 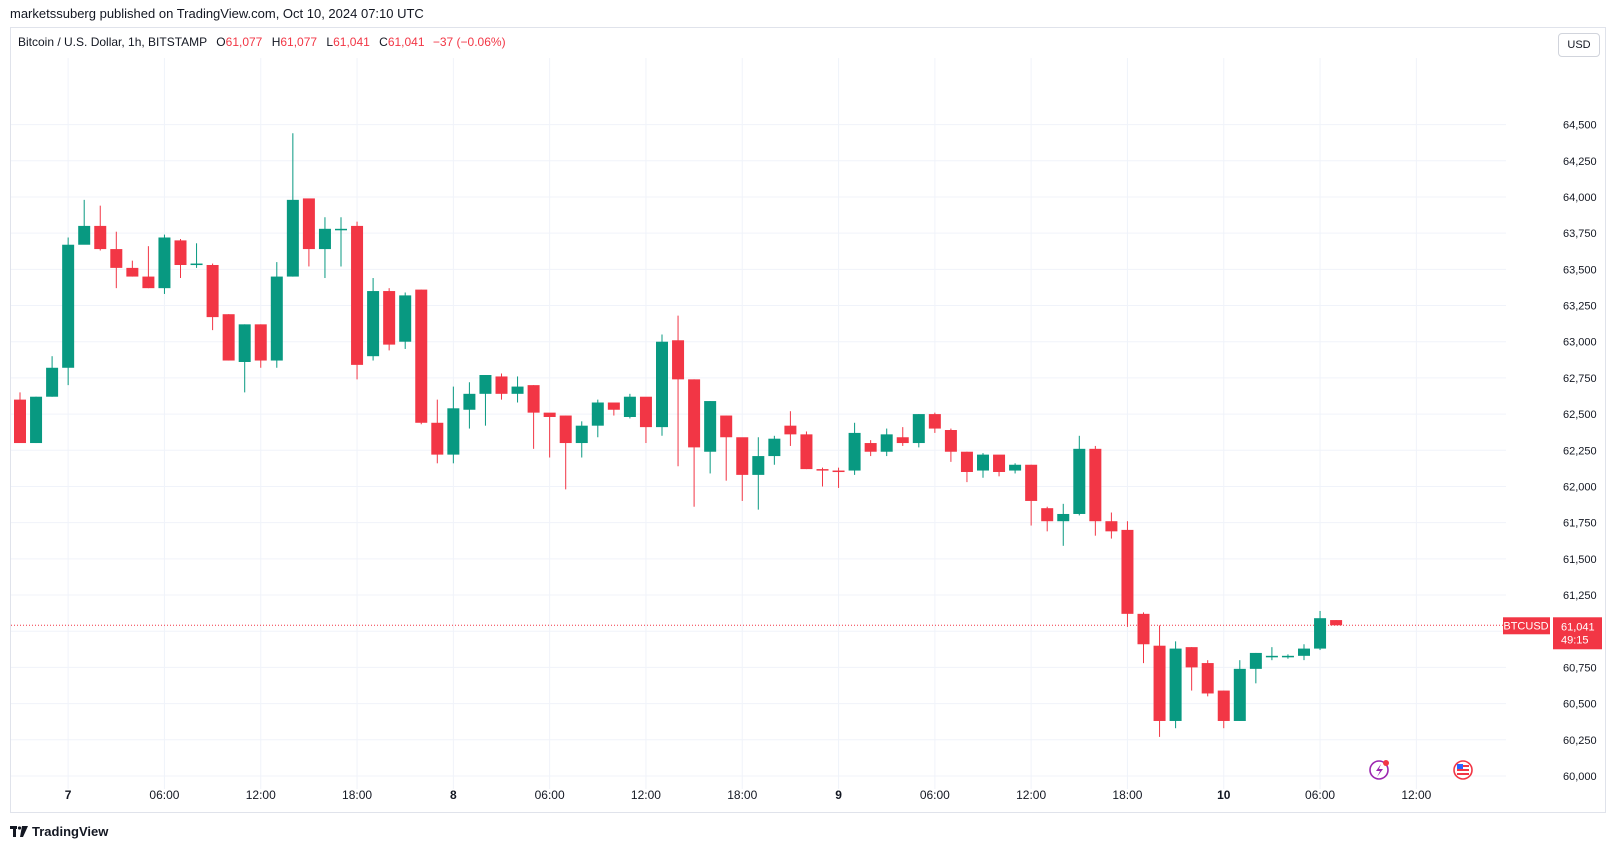 What do you see at coordinates (261, 795) in the screenshot?
I see `x-tick-label: 12:00` at bounding box center [261, 795].